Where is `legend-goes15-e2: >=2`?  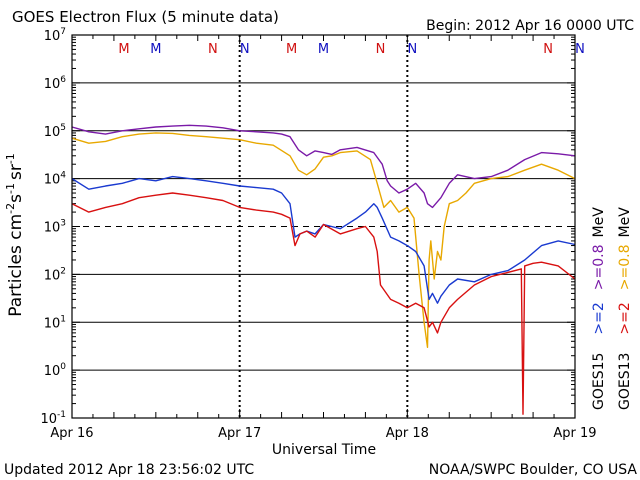 legend-goes15-e2: >=2 is located at coordinates (599, 318).